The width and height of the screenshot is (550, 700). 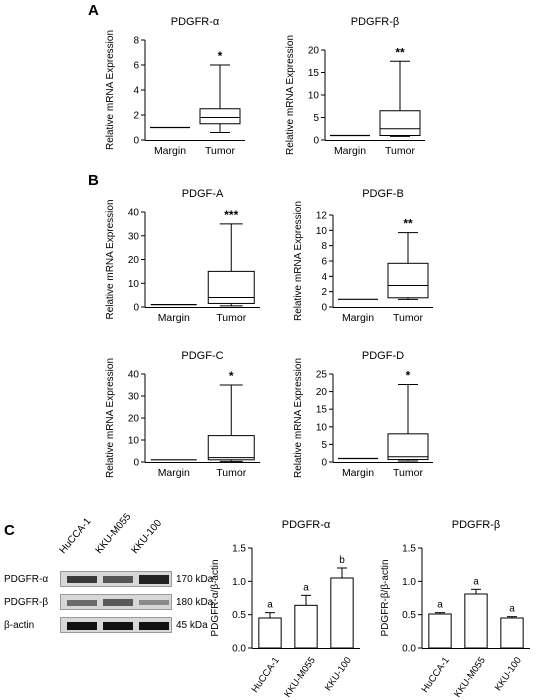 I want to click on y-axis-label: PDGFR-β/β-actin, so click(x=385, y=597).